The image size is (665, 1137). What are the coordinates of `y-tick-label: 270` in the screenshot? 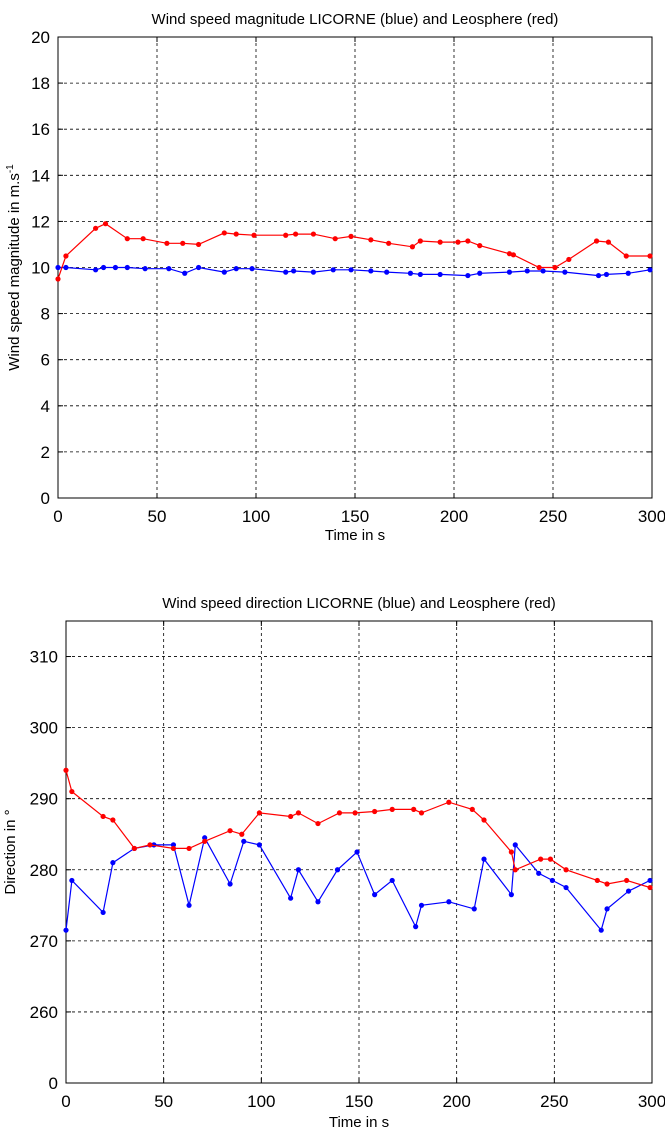 It's located at (44, 941).